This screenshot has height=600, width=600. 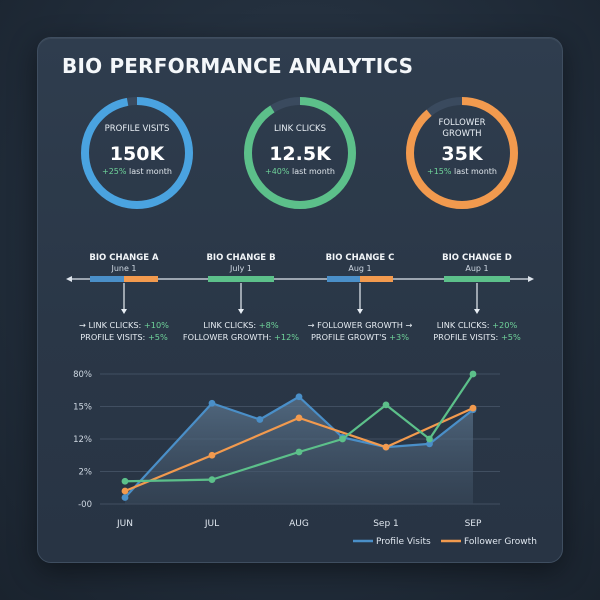 What do you see at coordinates (124, 325) in the screenshot?
I see `event-impact-line: → LINK CLICKS: +10%` at bounding box center [124, 325].